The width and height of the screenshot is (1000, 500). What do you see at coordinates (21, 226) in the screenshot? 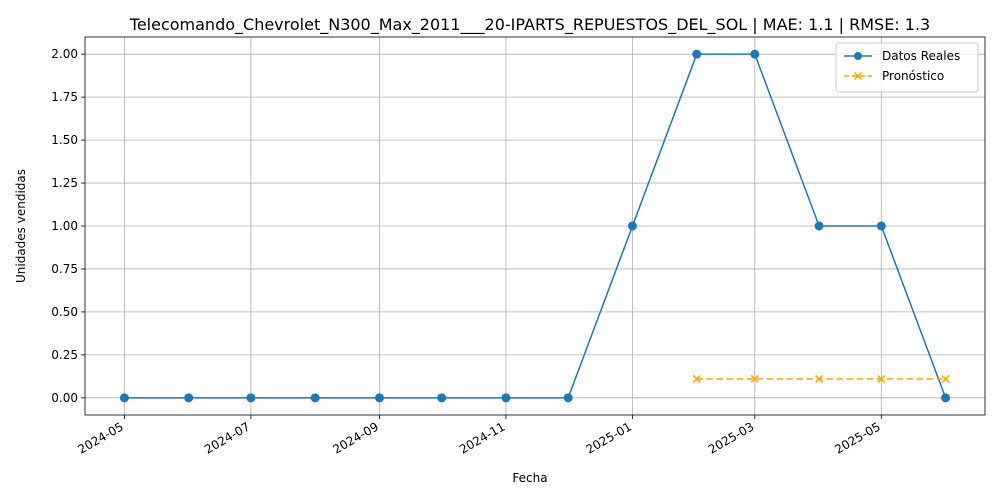
I see `y-axis-label: Unidades vendidas` at bounding box center [21, 226].